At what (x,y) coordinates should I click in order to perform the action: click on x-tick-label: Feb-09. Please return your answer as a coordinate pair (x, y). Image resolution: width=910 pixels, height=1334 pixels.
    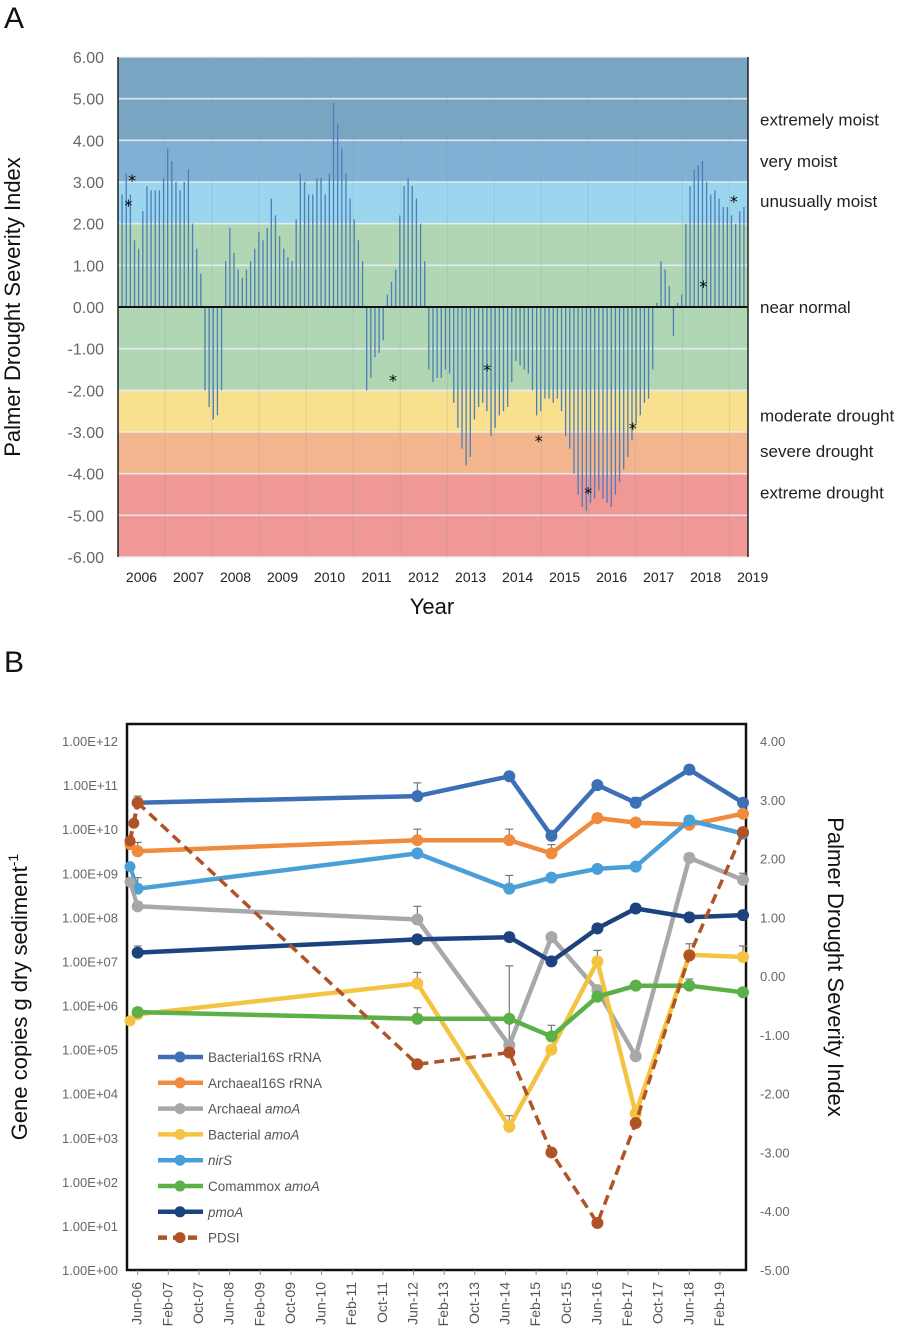
    Looking at the image, I should click on (259, 1304).